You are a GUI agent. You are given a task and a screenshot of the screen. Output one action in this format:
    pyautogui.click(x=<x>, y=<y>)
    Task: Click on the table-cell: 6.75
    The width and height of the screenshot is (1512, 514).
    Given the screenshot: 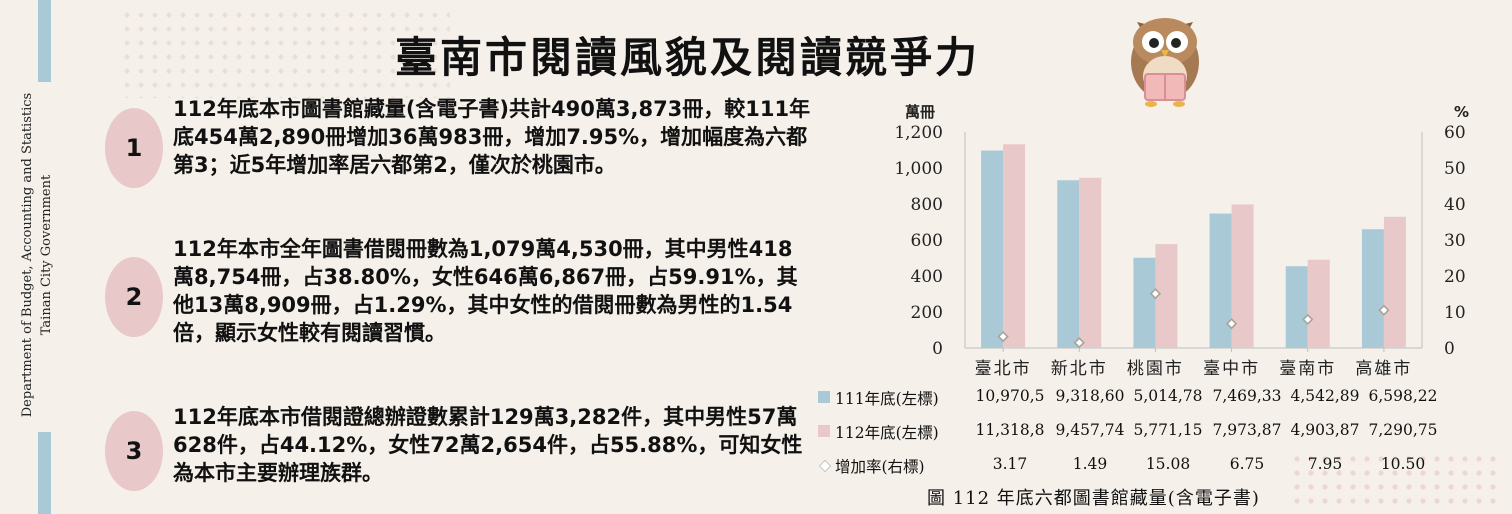 What is the action you would take?
    pyautogui.click(x=1247, y=464)
    